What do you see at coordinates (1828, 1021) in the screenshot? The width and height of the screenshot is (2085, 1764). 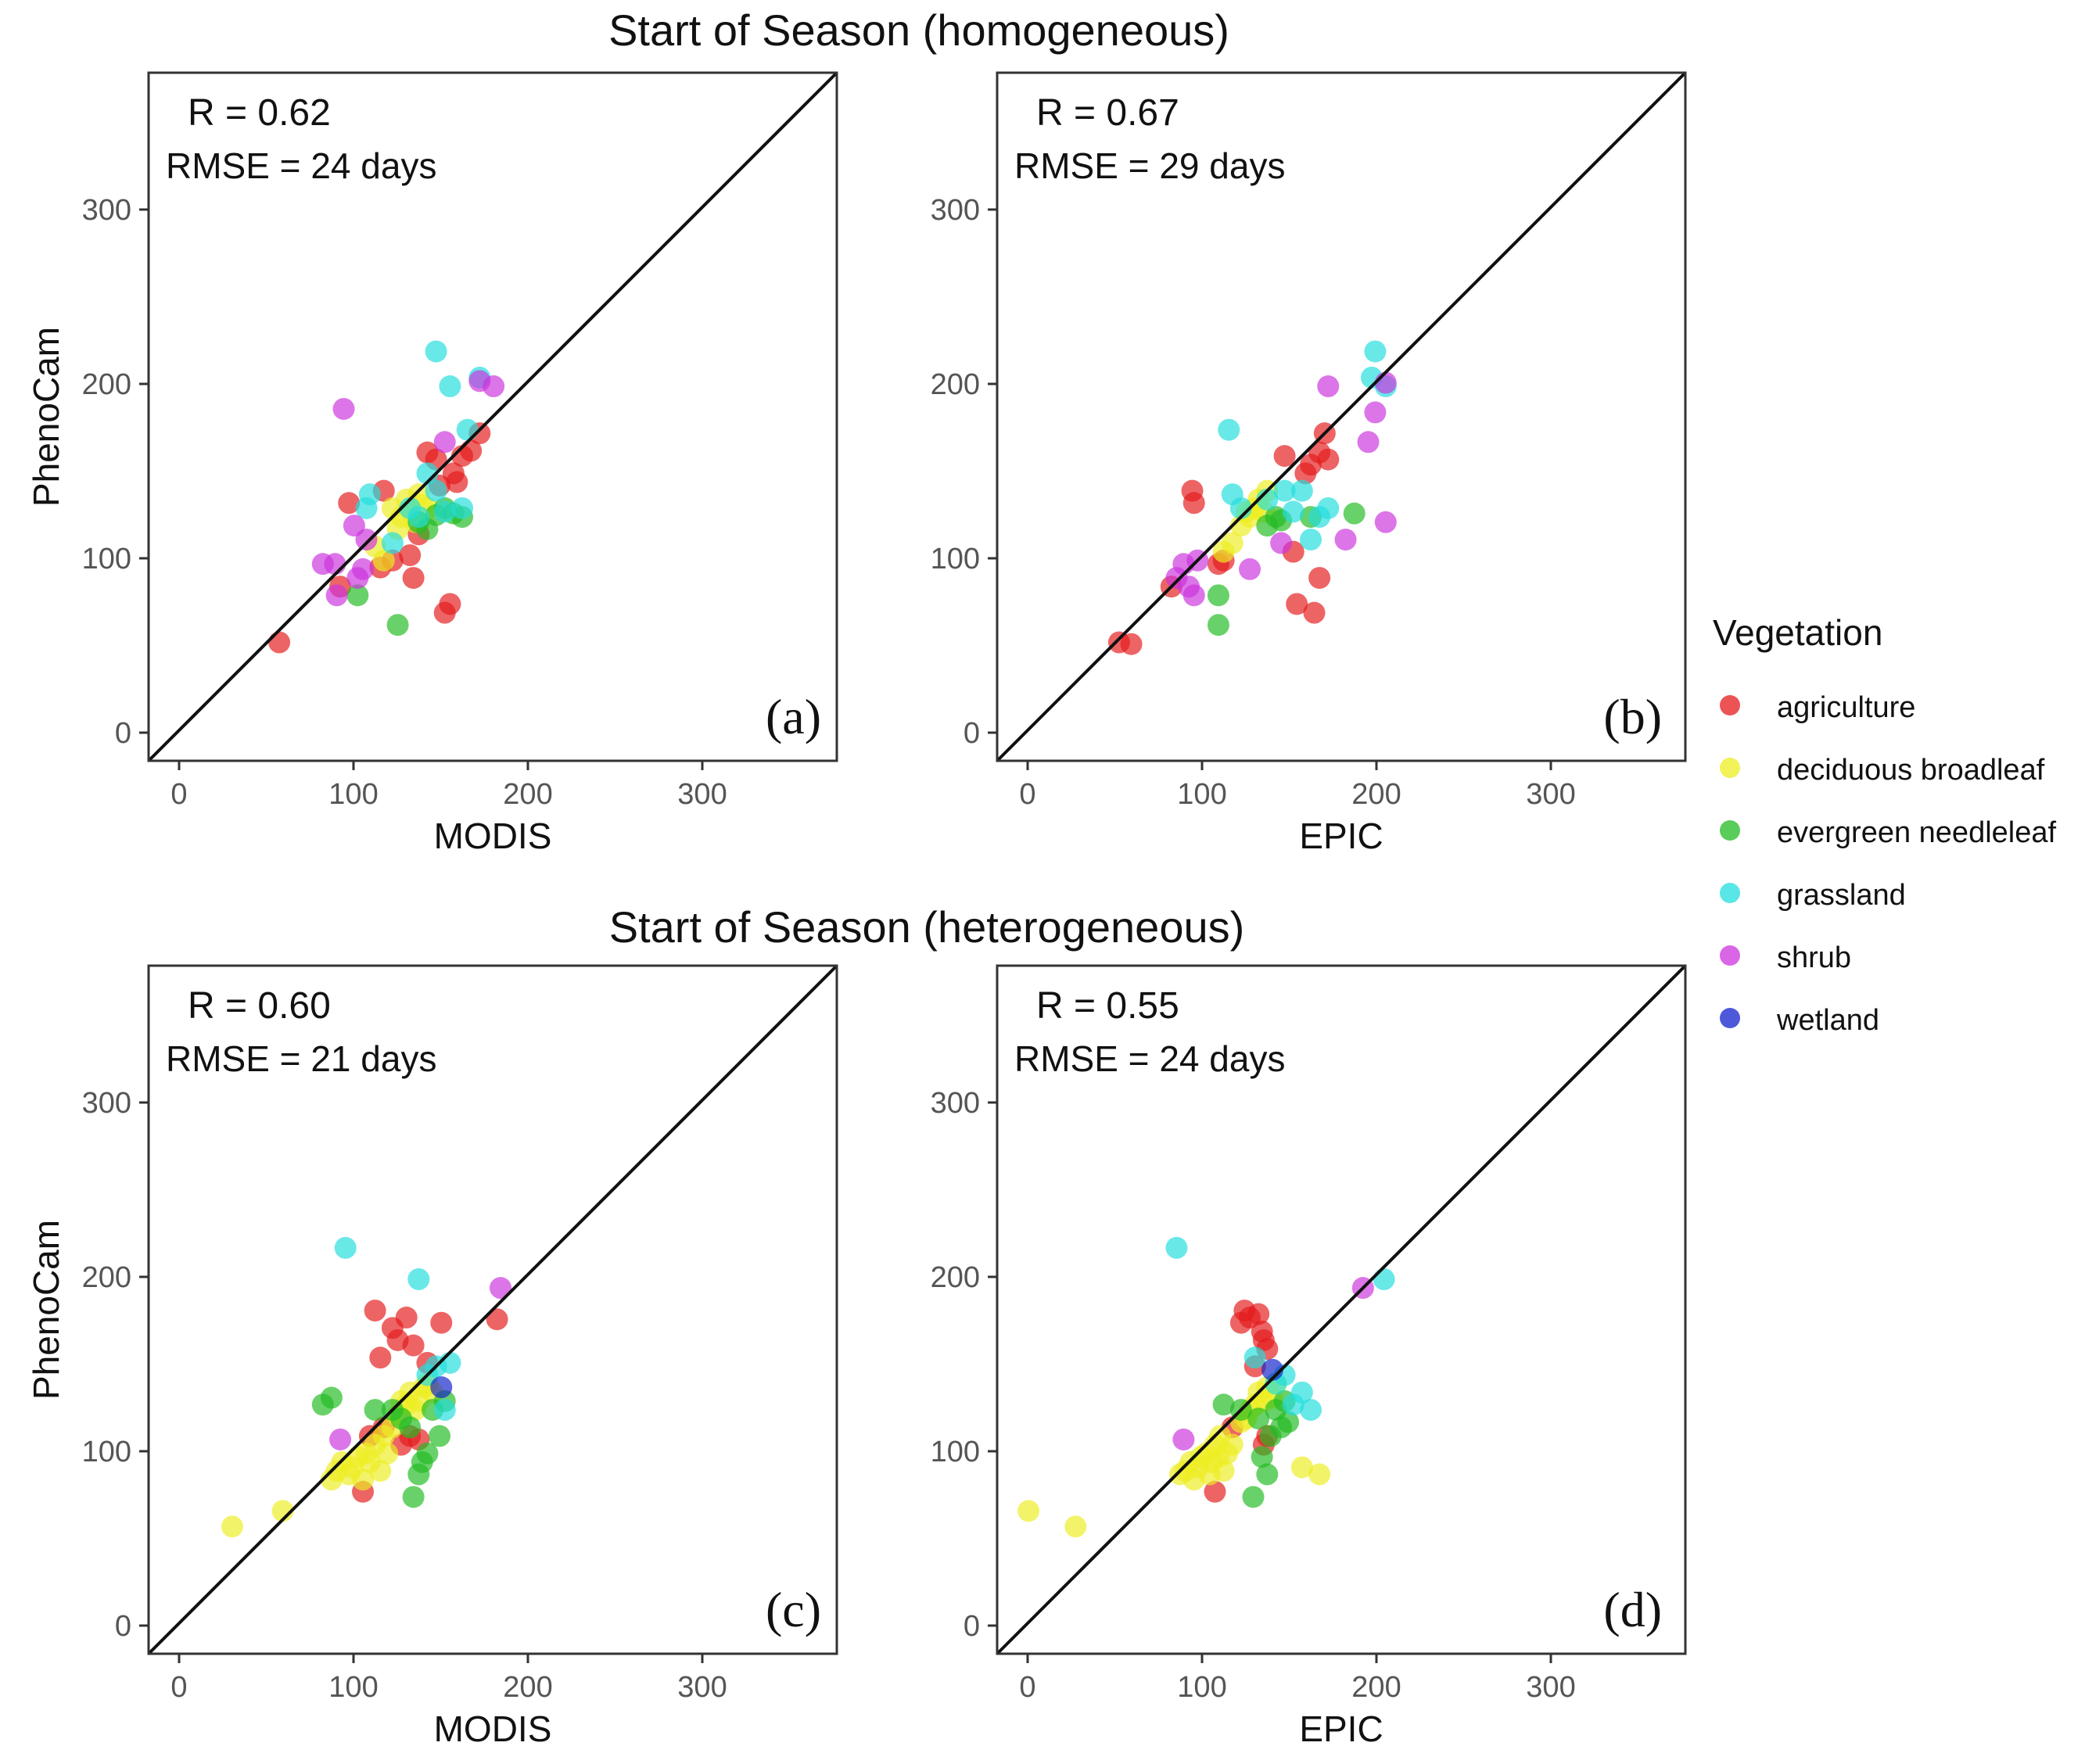 I see `legend-label: wetland` at bounding box center [1828, 1021].